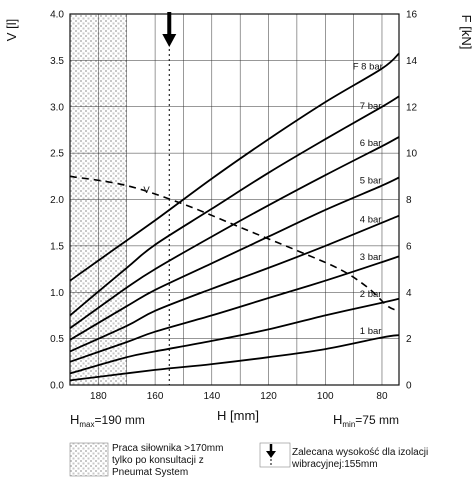 Image resolution: width=476 pixels, height=482 pixels. I want to click on y-left-tick-label: 1.0, so click(57, 293).